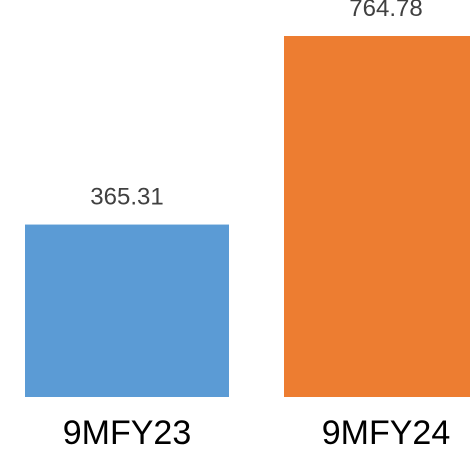 The height and width of the screenshot is (450, 470). I want to click on category-label-9mfy24: 9MFY24, so click(386, 432).